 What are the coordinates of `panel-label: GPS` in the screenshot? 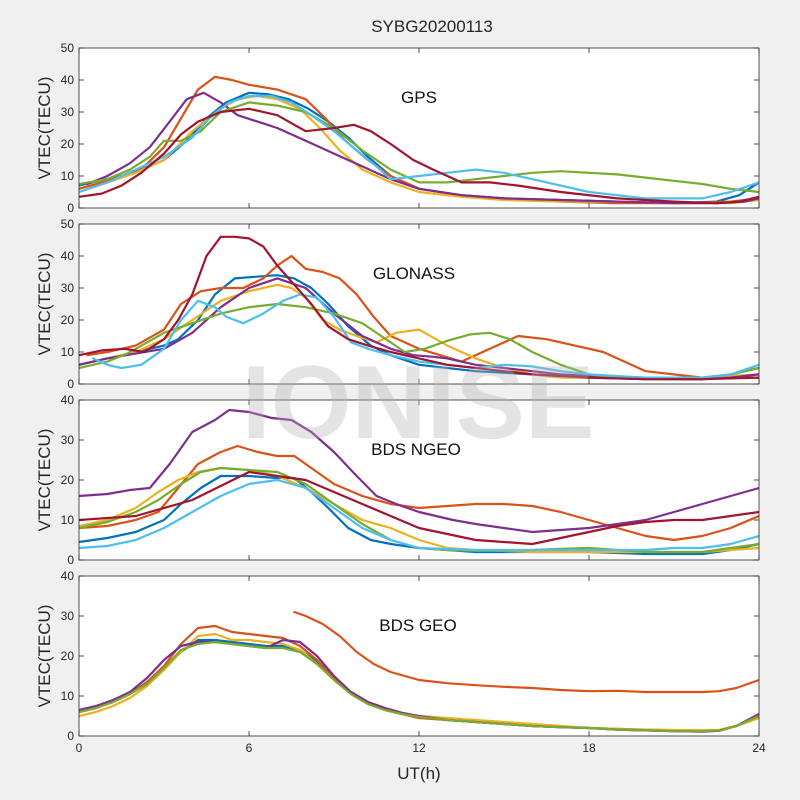 It's located at (419, 97).